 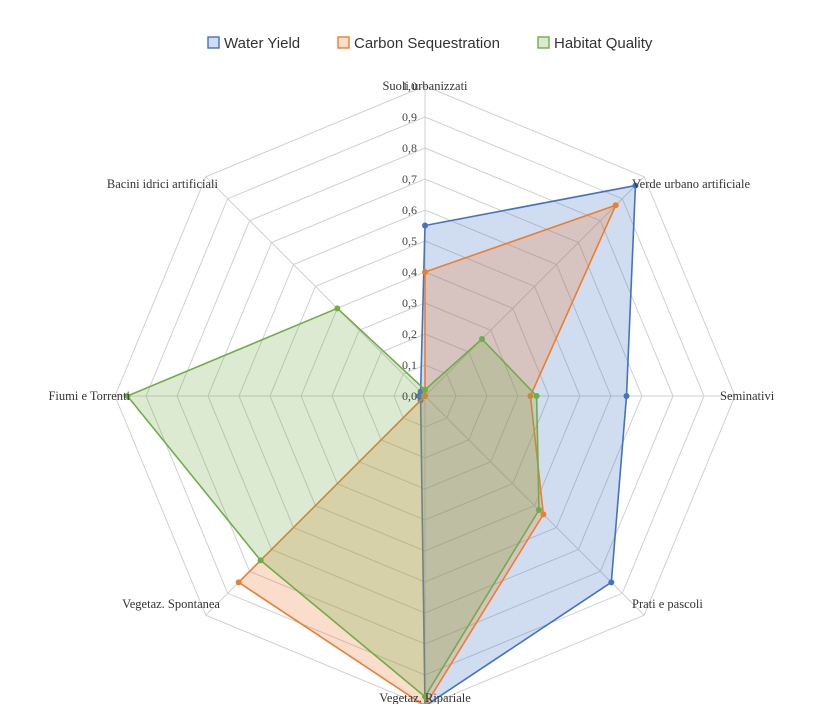 I want to click on legend-label: Water Yield, so click(x=262, y=43).